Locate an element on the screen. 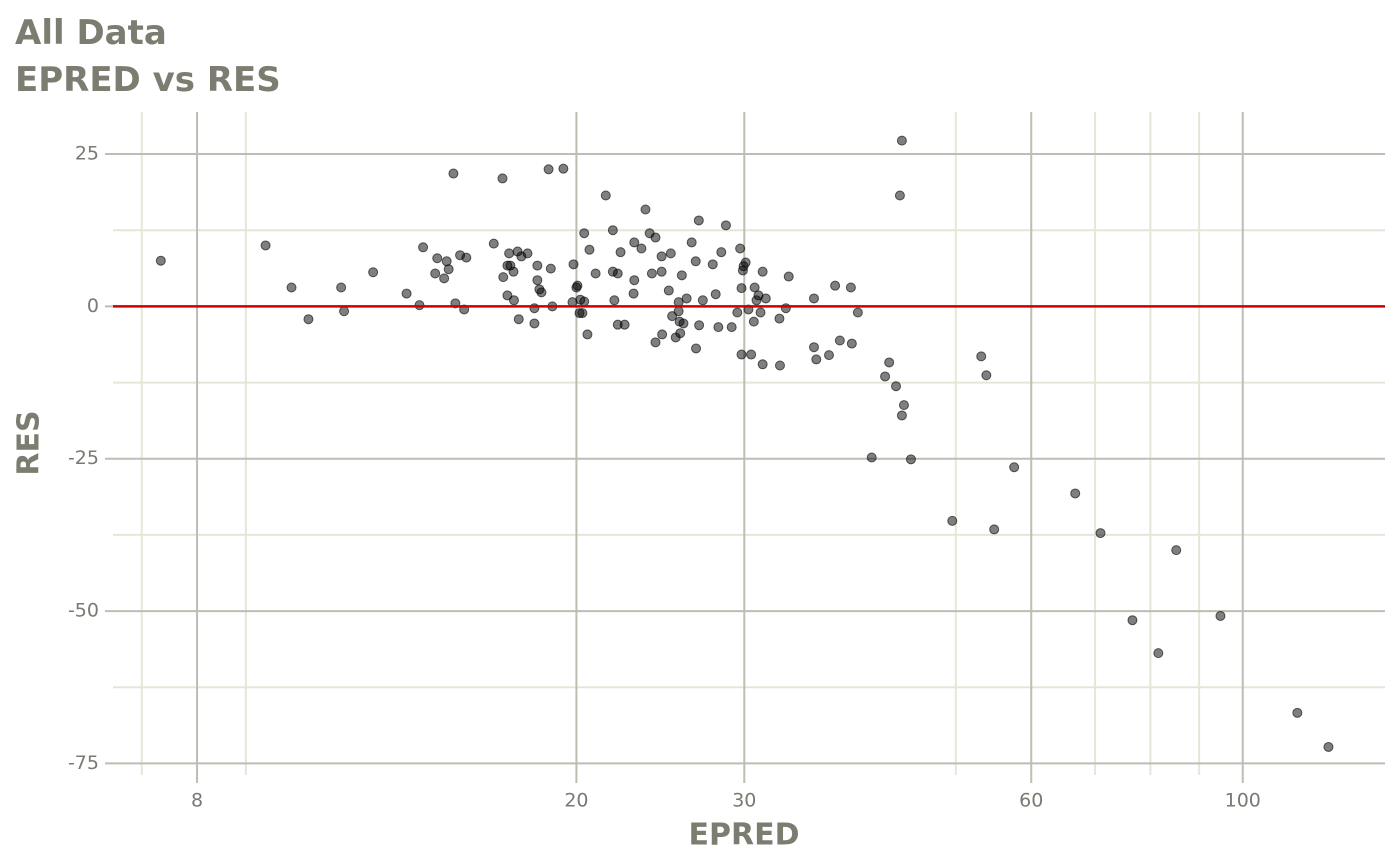 The image size is (1400, 865). x-tick-label: 60 is located at coordinates (1031, 801).